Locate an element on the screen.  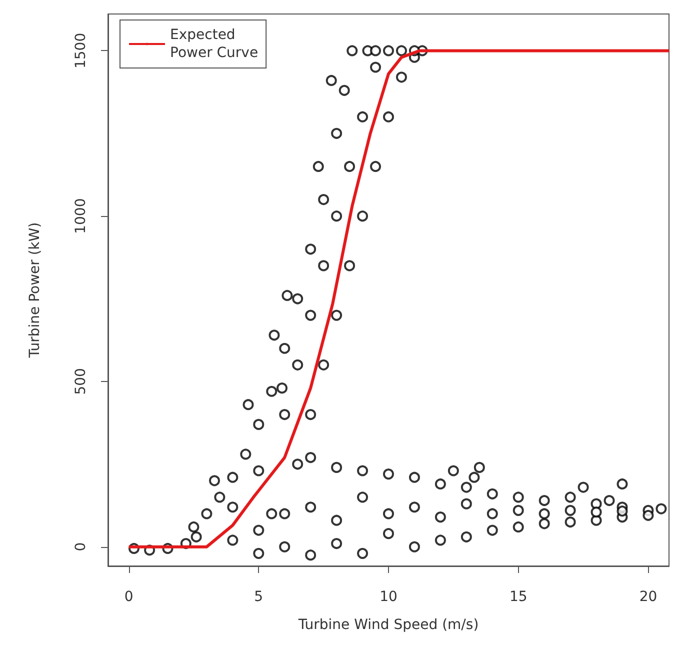
y-tick-label: 0 is located at coordinates (81, 547).